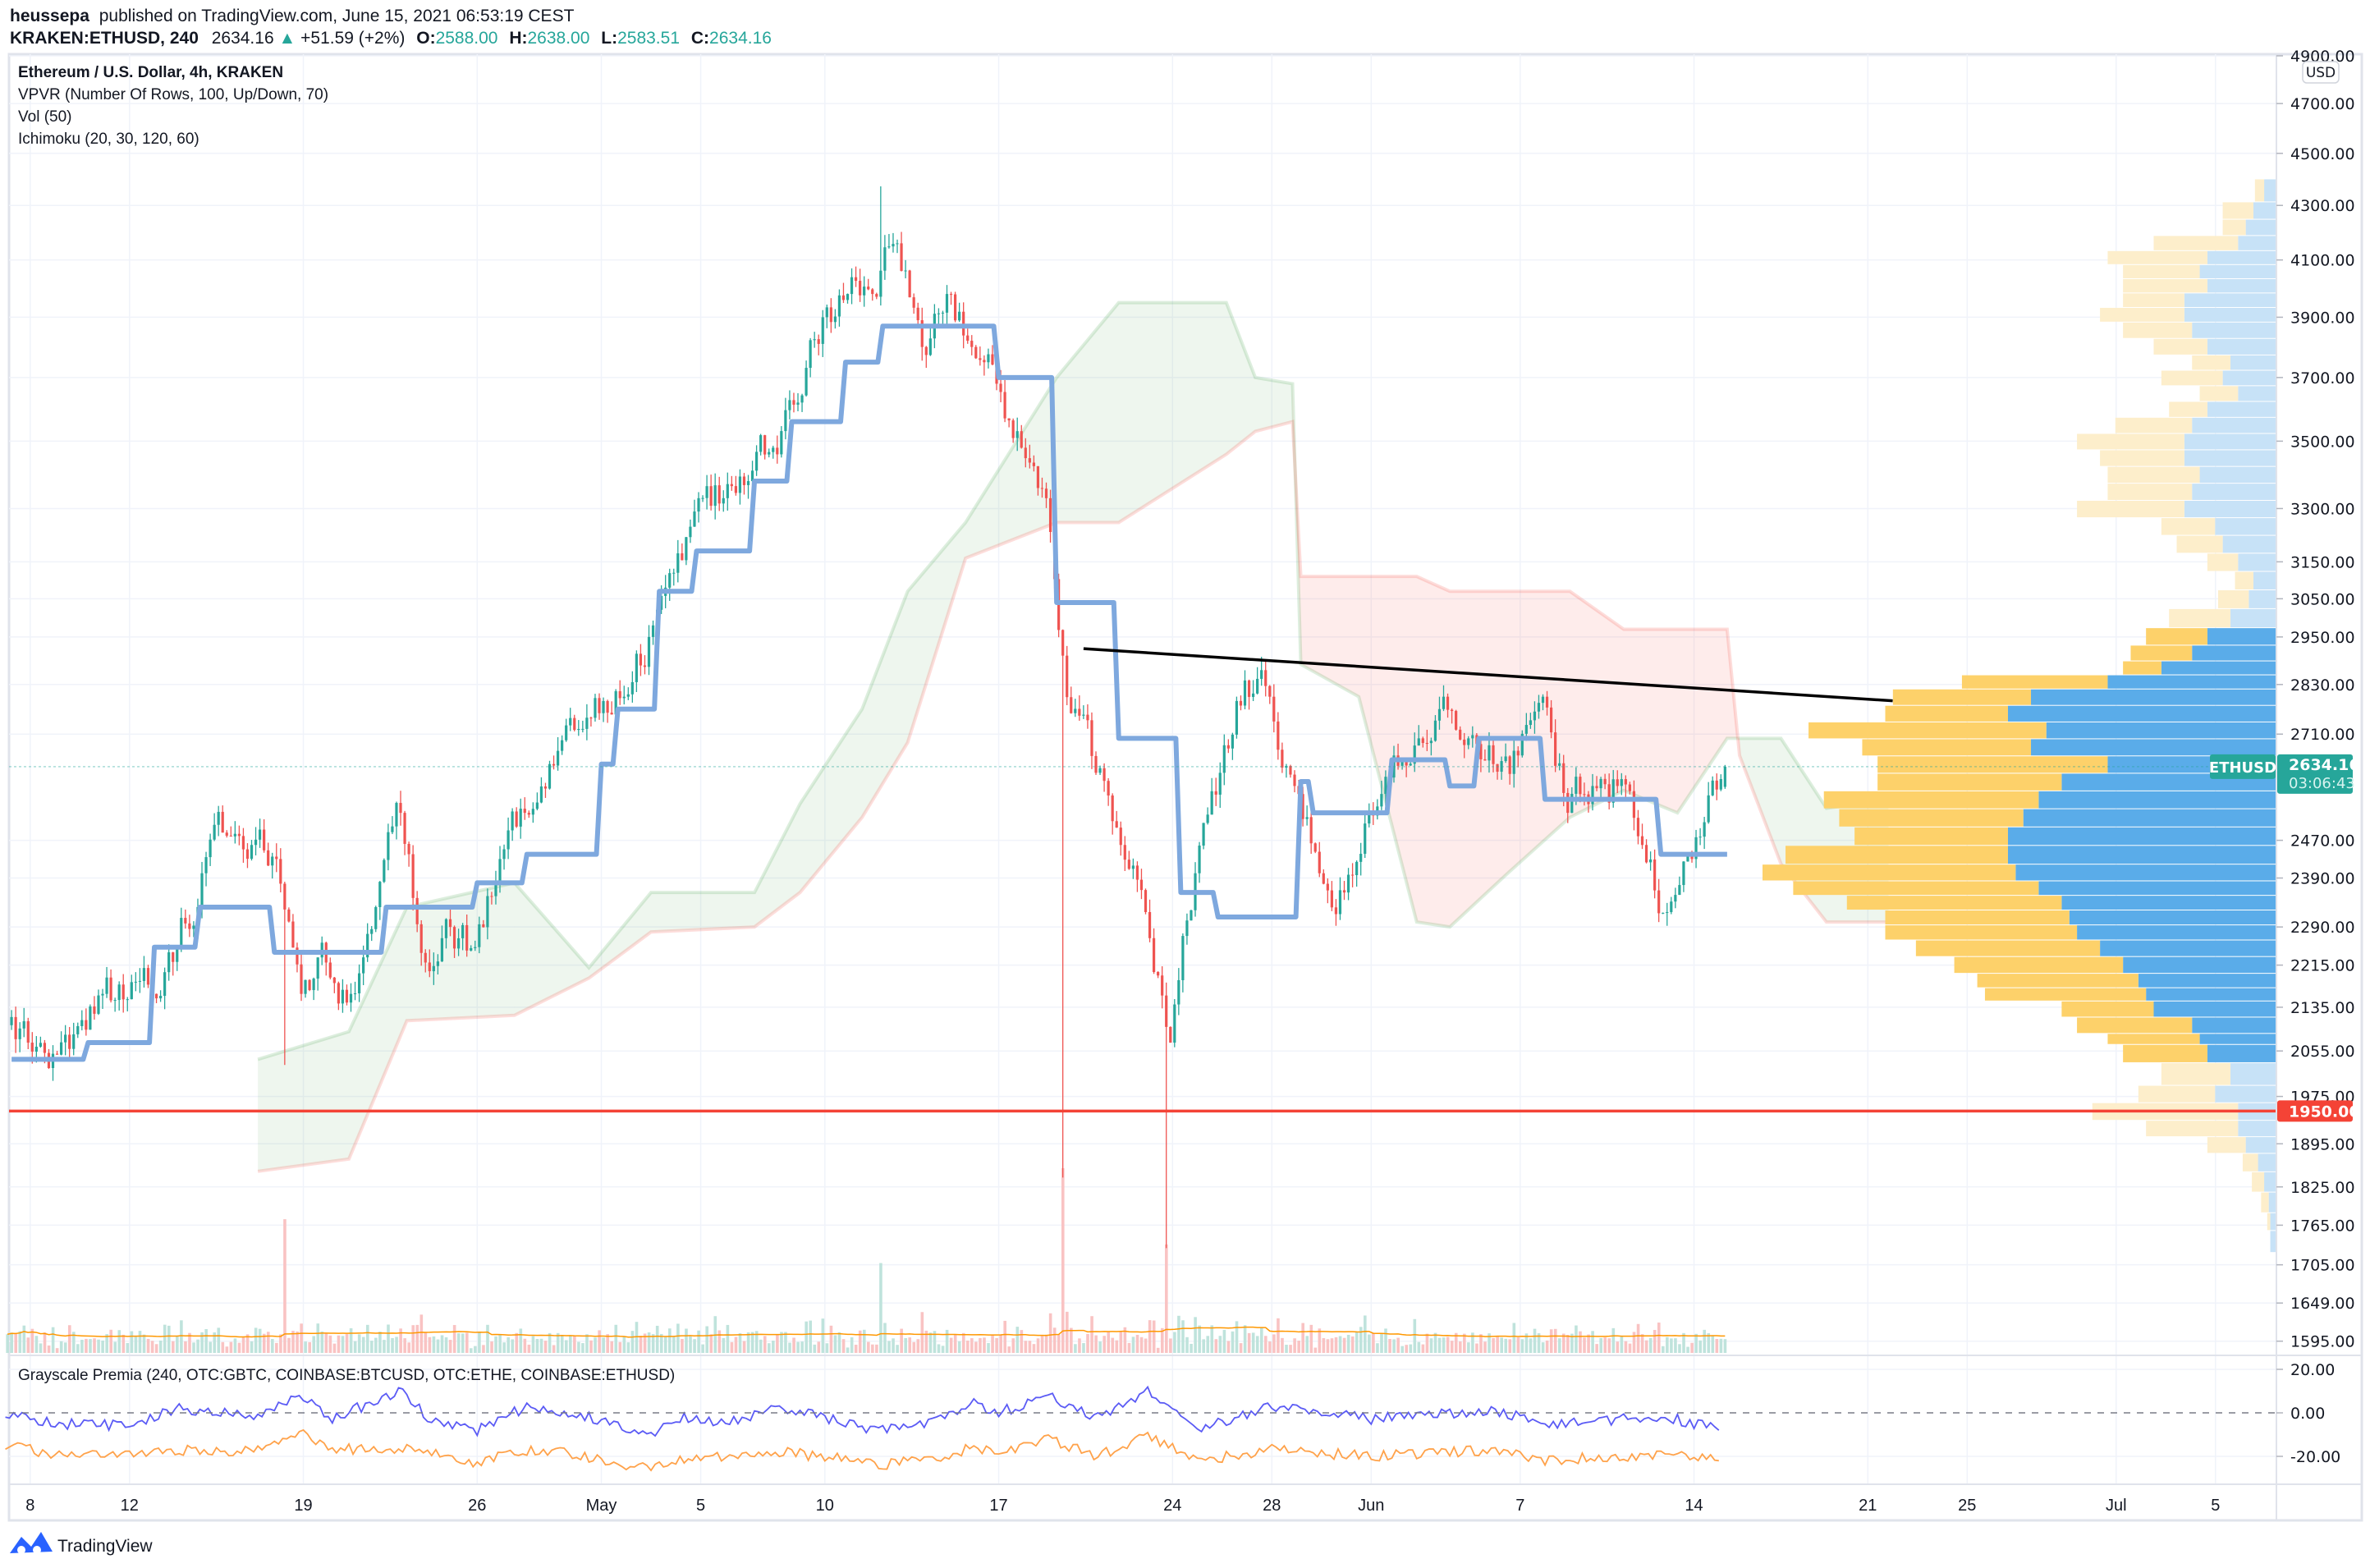  What do you see at coordinates (2322, 1342) in the screenshot?
I see `price-tick-label: 1595.00` at bounding box center [2322, 1342].